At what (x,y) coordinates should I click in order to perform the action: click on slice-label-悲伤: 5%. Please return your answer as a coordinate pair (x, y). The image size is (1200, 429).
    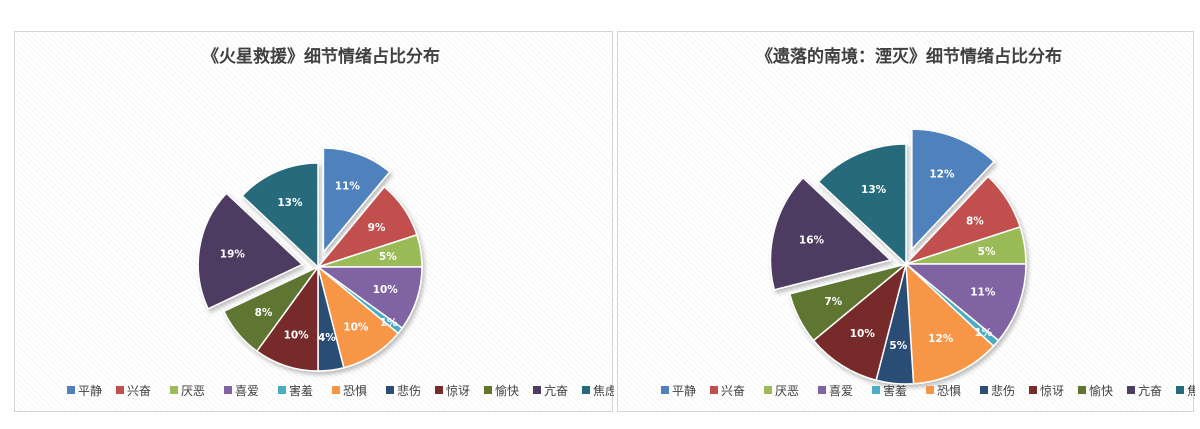
    Looking at the image, I should click on (898, 346).